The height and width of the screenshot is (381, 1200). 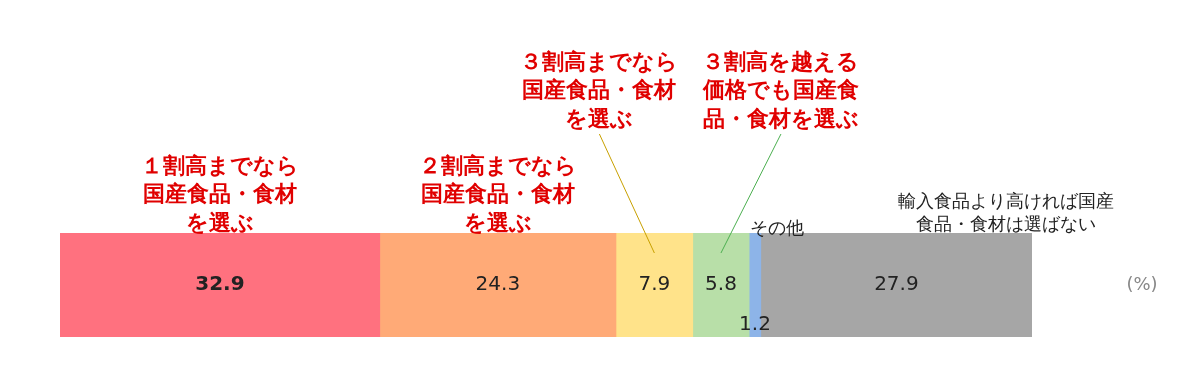 I want to click on text: ３割高までなら国産食品・食材を選ぶ, so click(x=599, y=89).